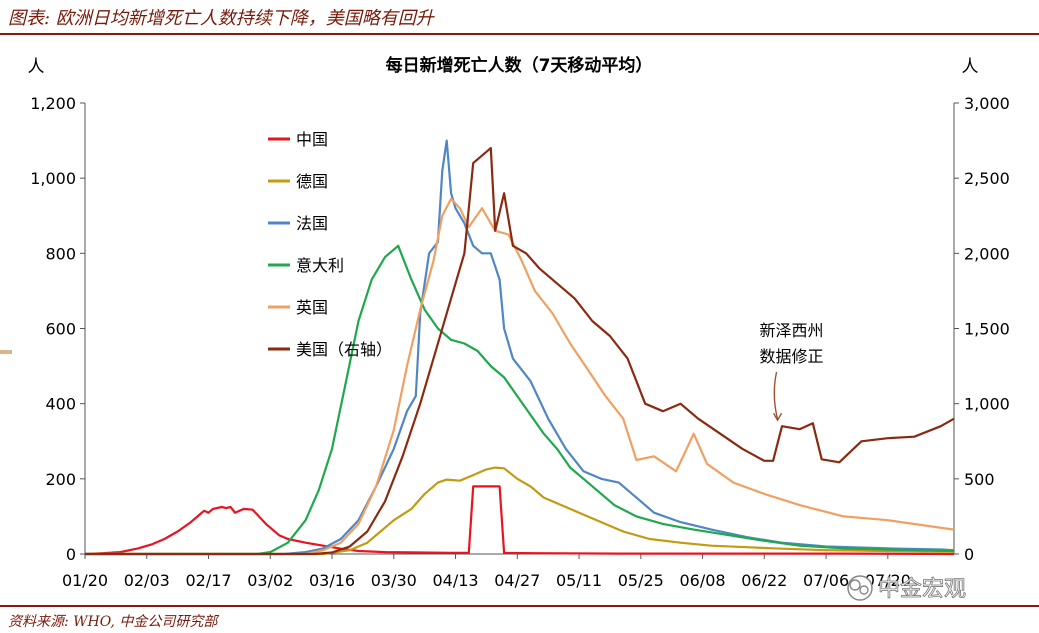 This screenshot has width=1039, height=633. I want to click on y-axis-left-unit: 人, so click(36, 67).